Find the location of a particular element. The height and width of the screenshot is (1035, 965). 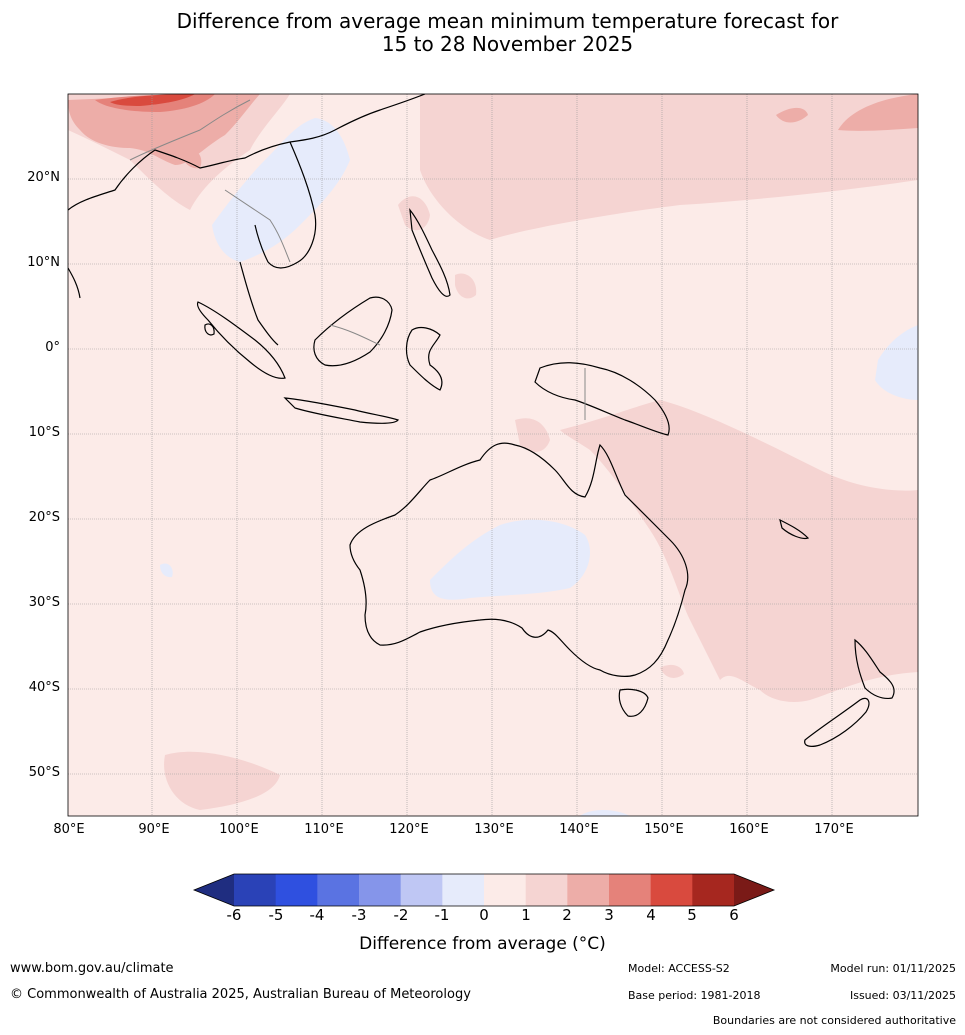

anomaly-1-2-arafura is located at coordinates (532, 435).